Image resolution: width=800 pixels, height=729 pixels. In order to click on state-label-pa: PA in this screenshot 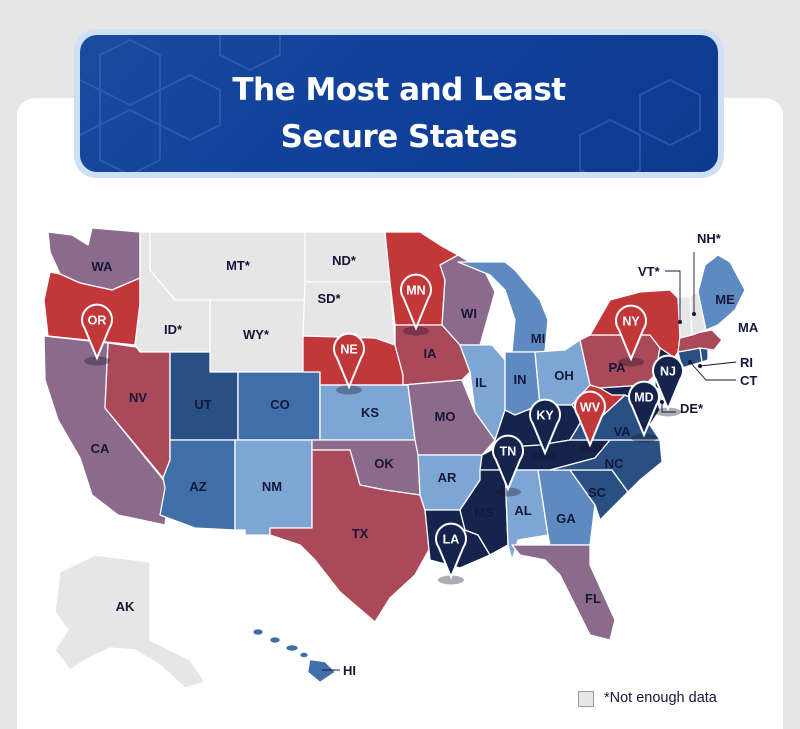, I will do `click(617, 367)`.